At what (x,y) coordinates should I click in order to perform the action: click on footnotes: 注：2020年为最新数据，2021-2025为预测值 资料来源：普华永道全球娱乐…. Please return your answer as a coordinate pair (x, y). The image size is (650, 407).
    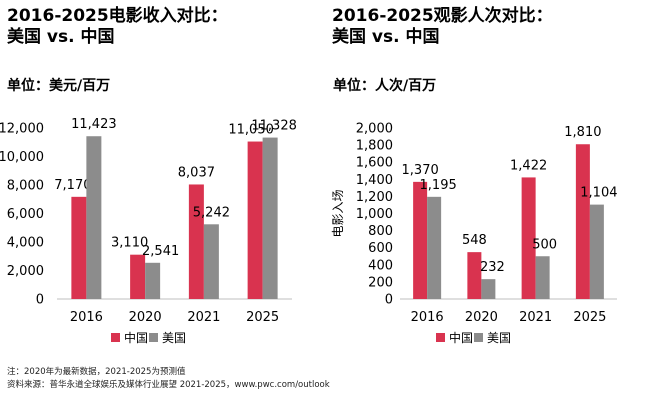
    Looking at the image, I should click on (168, 379).